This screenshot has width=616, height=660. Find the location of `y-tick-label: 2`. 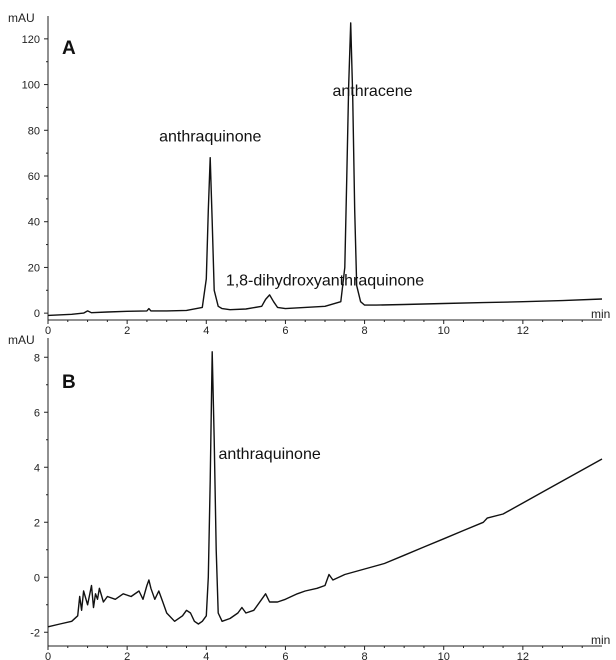

y-tick-label: 2 is located at coordinates (37, 523).